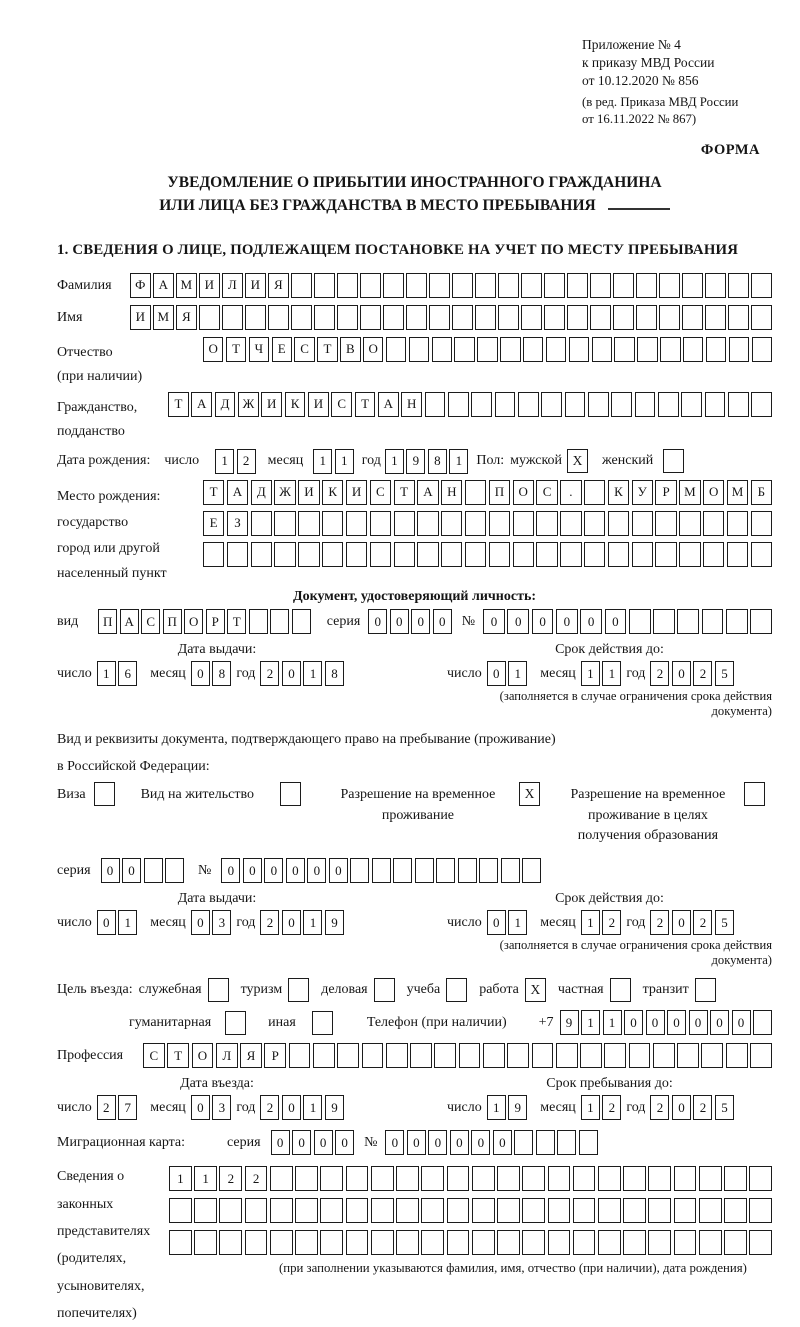 The image size is (800, 1327). What do you see at coordinates (437, 461) in the screenshot?
I see `char-cell: 8` at bounding box center [437, 461].